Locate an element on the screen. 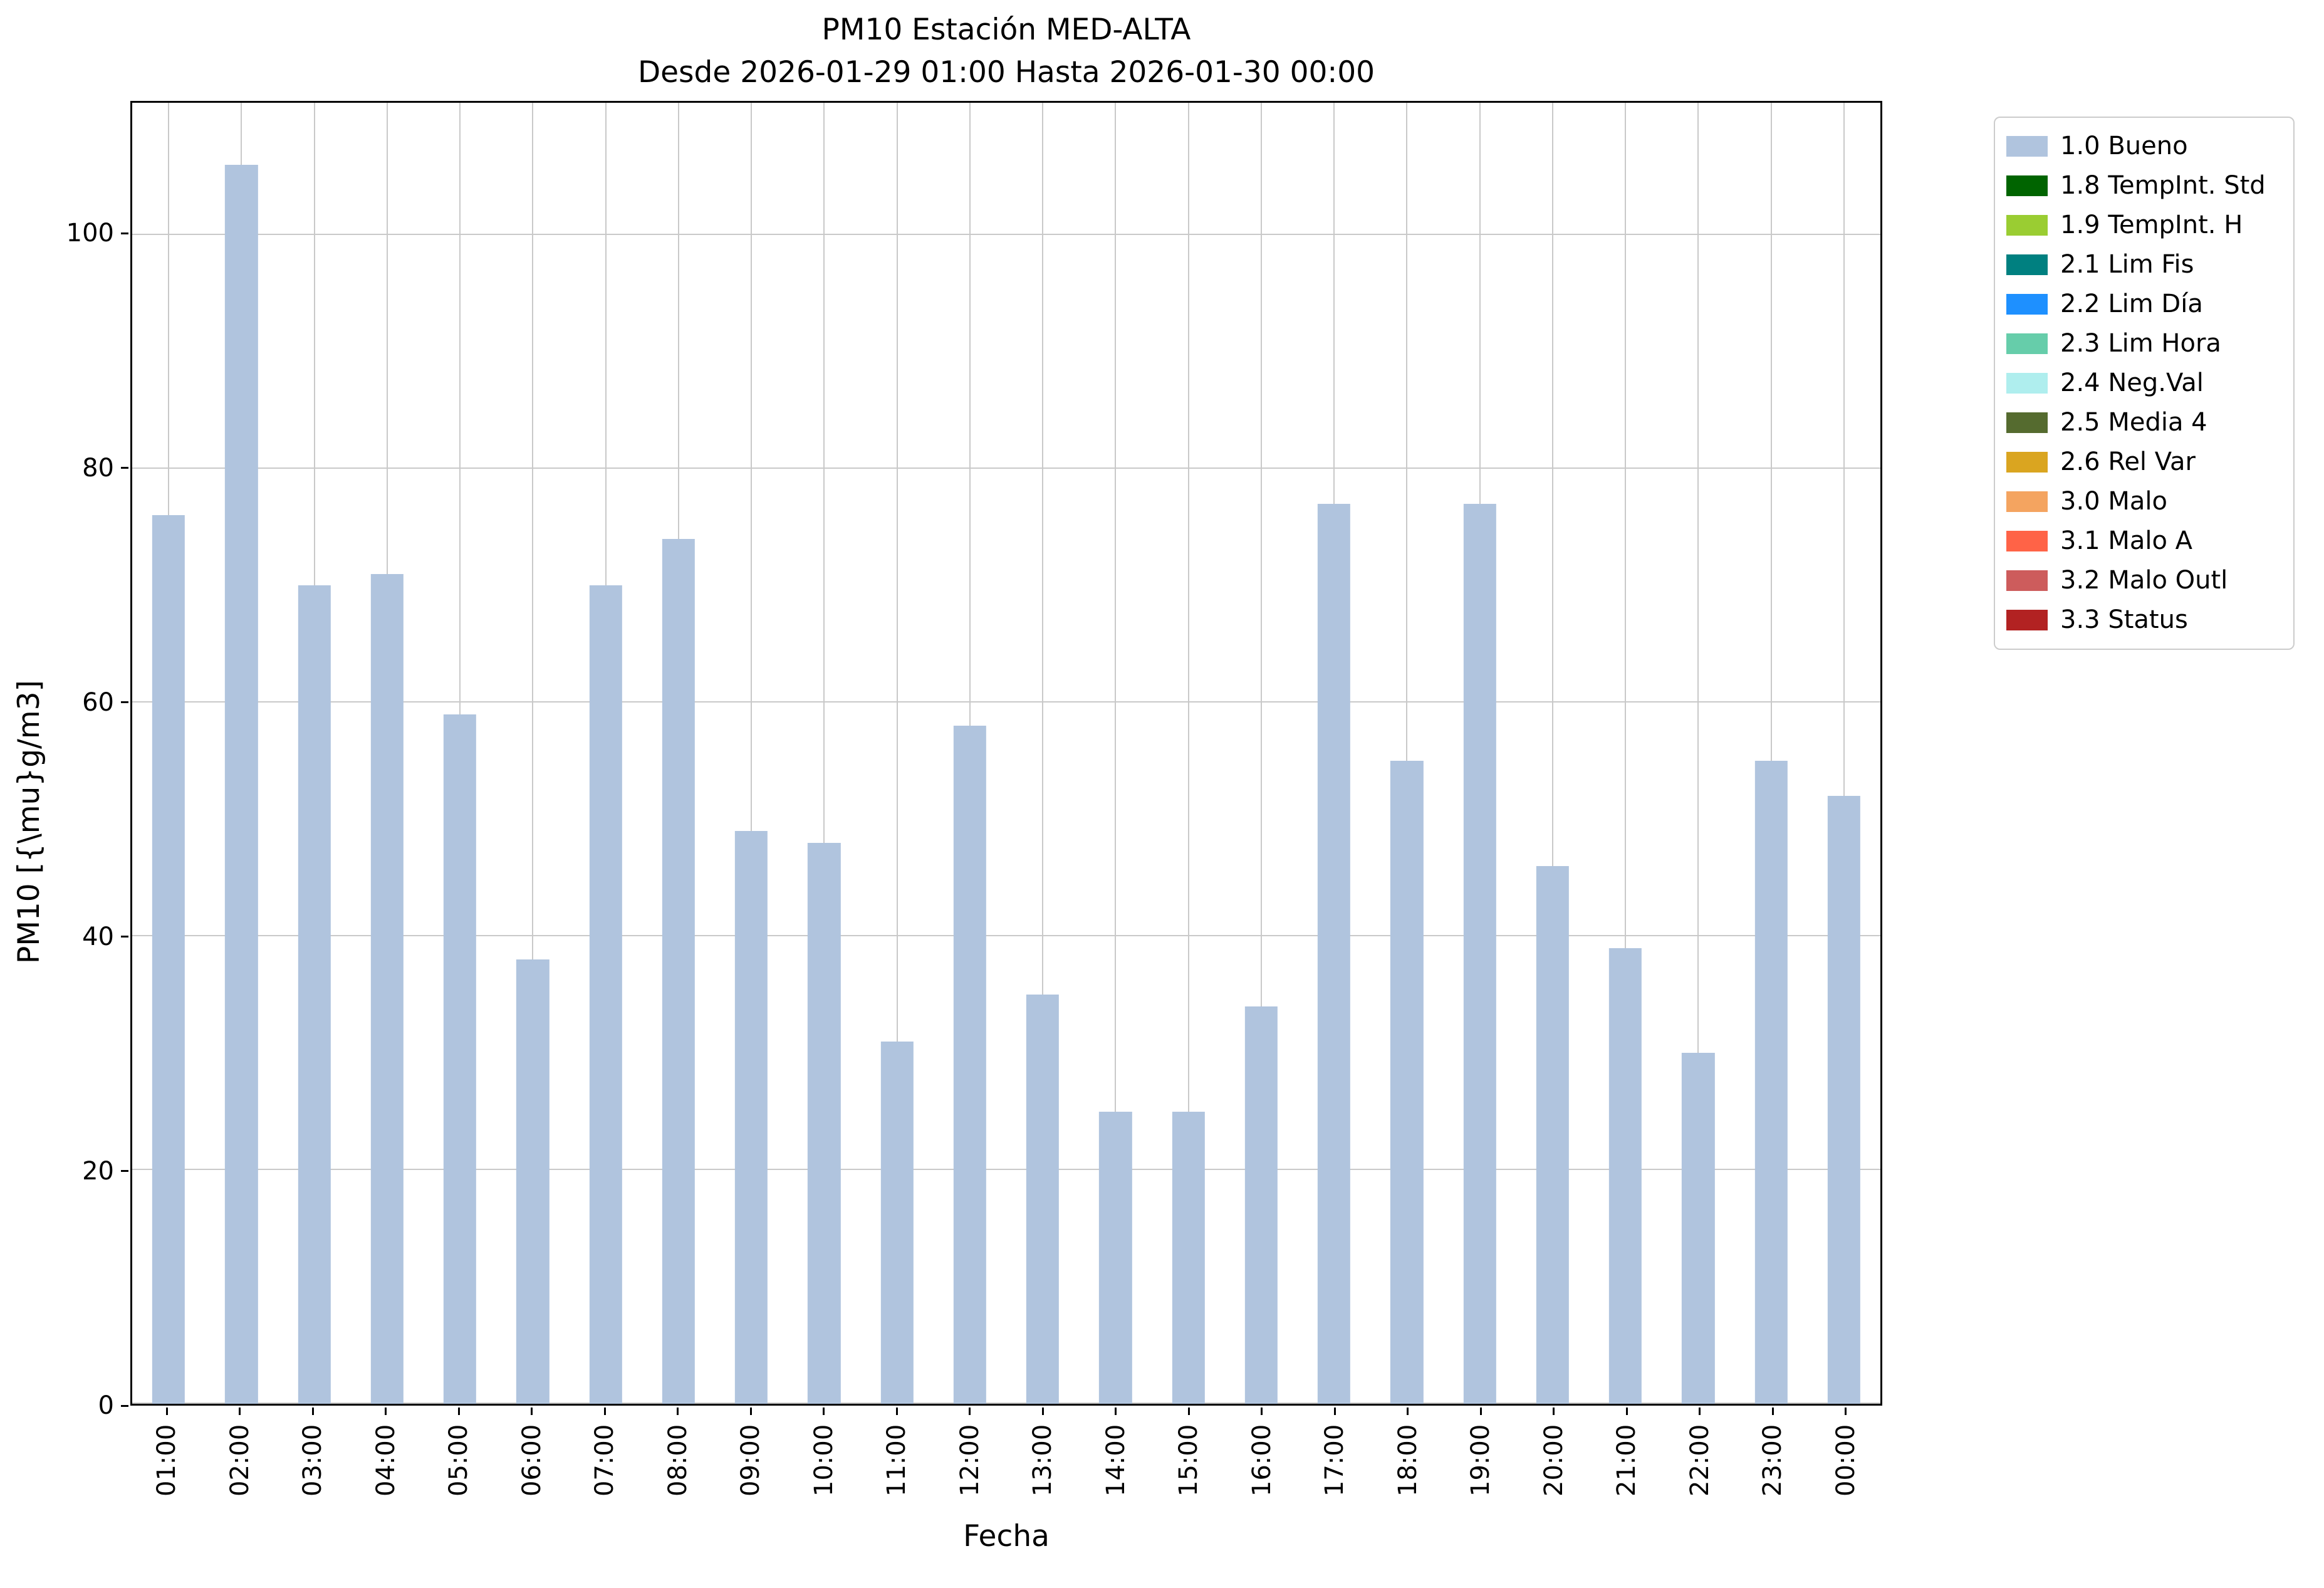 Image resolution: width=2324 pixels, height=1588 pixels. legend-label: 1.0 Bueno is located at coordinates (2124, 146).